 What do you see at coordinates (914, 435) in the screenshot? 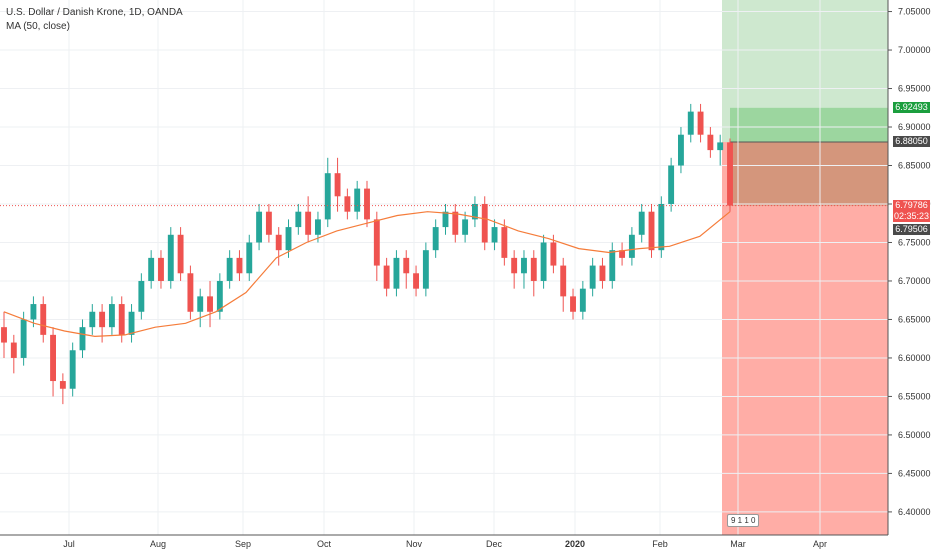
I see `y-tick-label-11: 6.50000` at bounding box center [914, 435].